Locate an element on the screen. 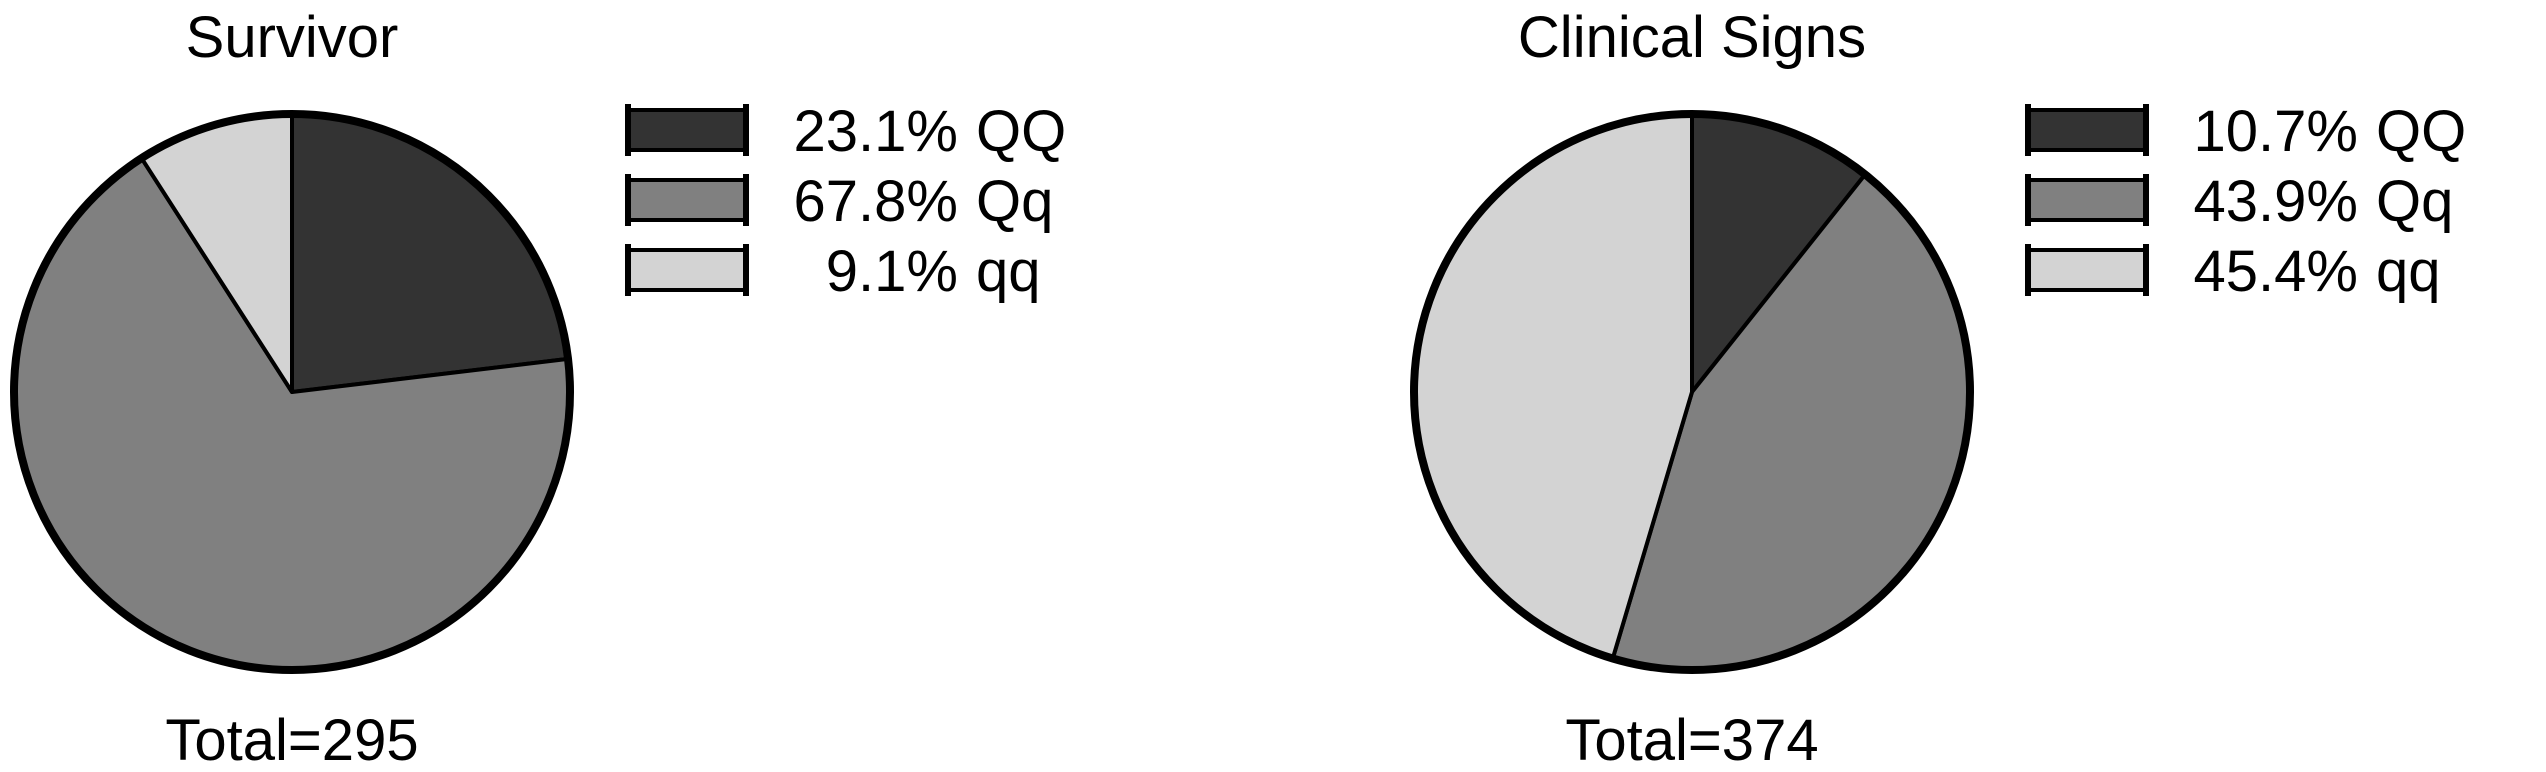 The height and width of the screenshot is (772, 2546). survivor-legend-swatch-qq is located at coordinates (687, 270).